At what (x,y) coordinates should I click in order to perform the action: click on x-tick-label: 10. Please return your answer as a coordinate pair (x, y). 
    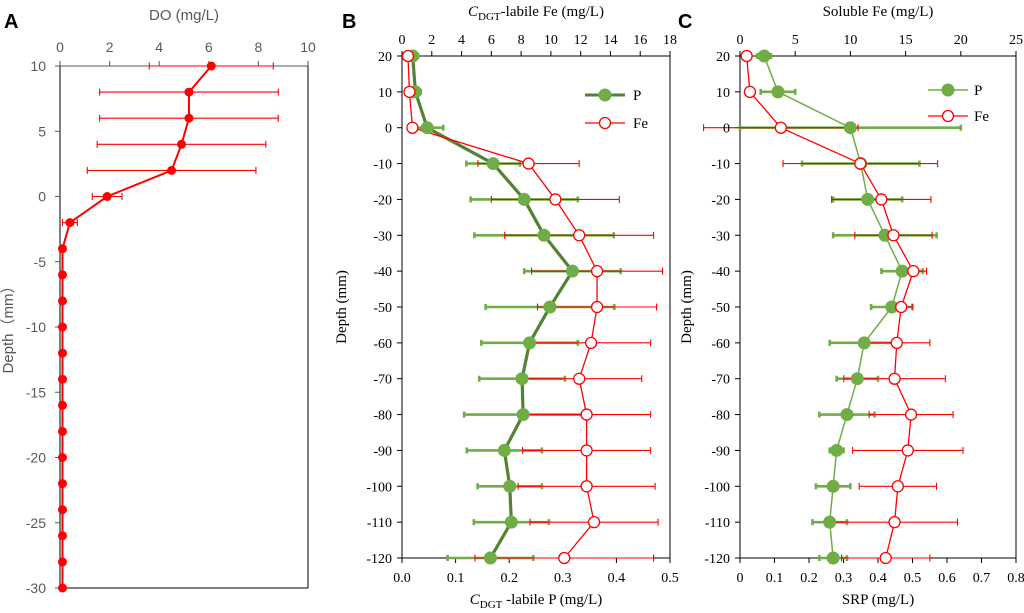
    Looking at the image, I should click on (308, 47).